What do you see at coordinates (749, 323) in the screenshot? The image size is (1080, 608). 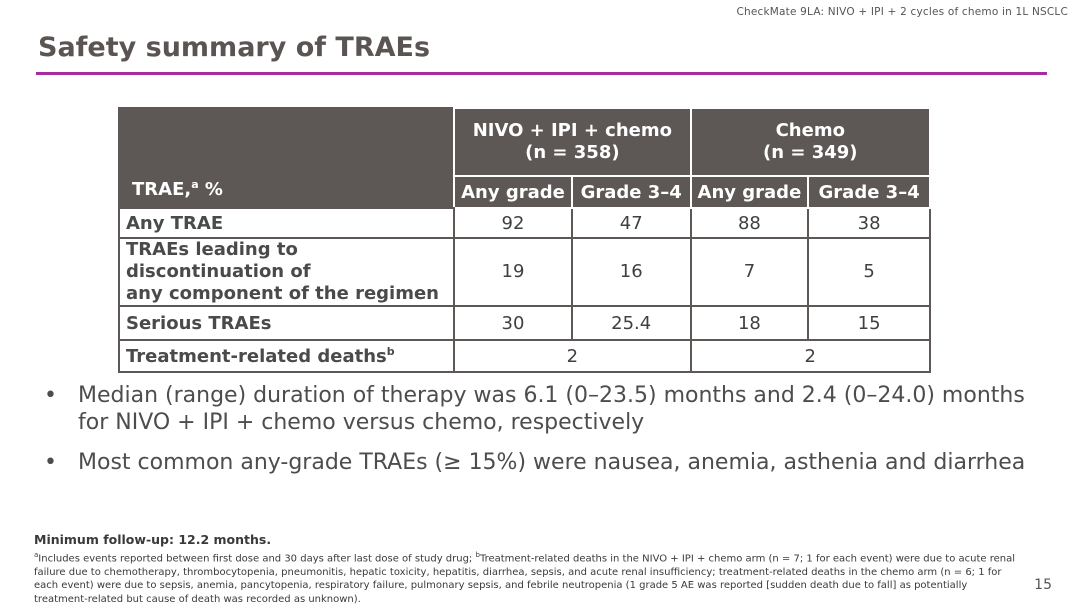 I see `table-cell: 18` at bounding box center [749, 323].